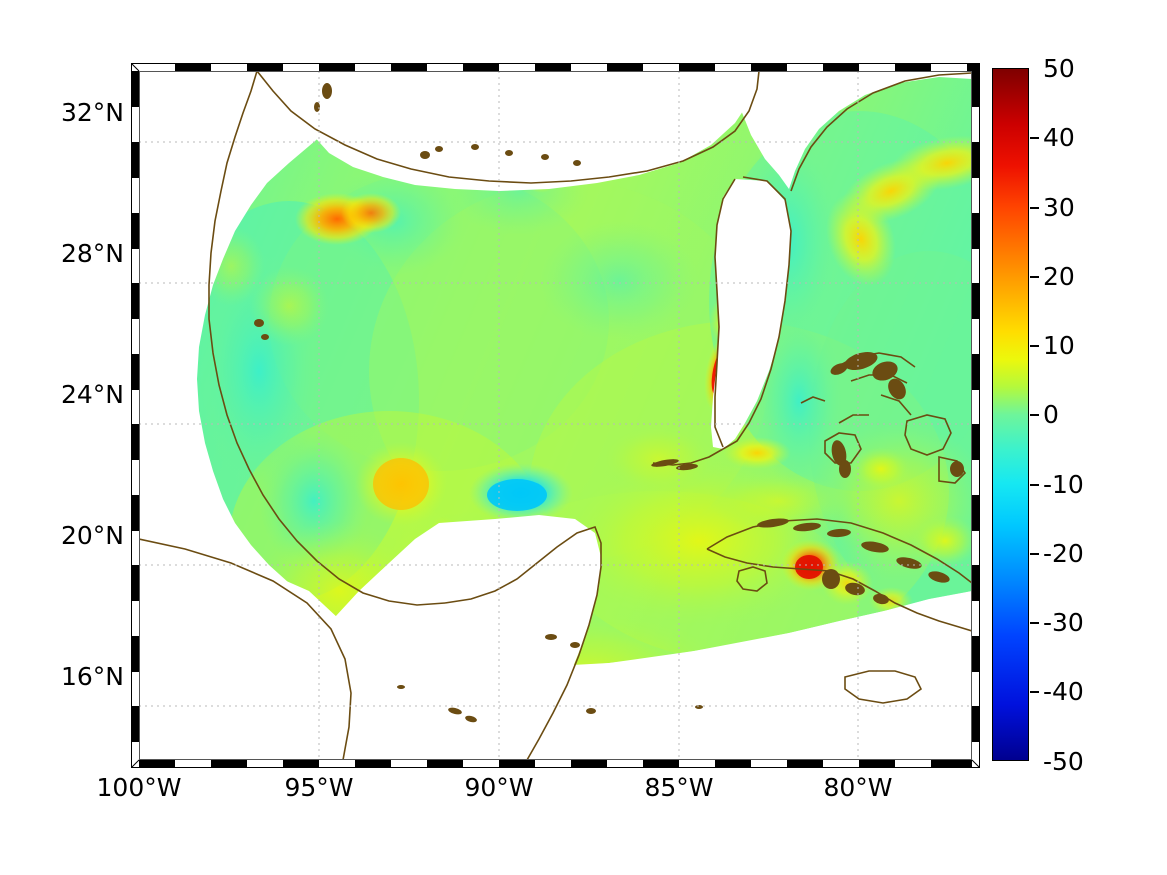  I want to click on colorbar-label-m10: -10, so click(1063, 484).